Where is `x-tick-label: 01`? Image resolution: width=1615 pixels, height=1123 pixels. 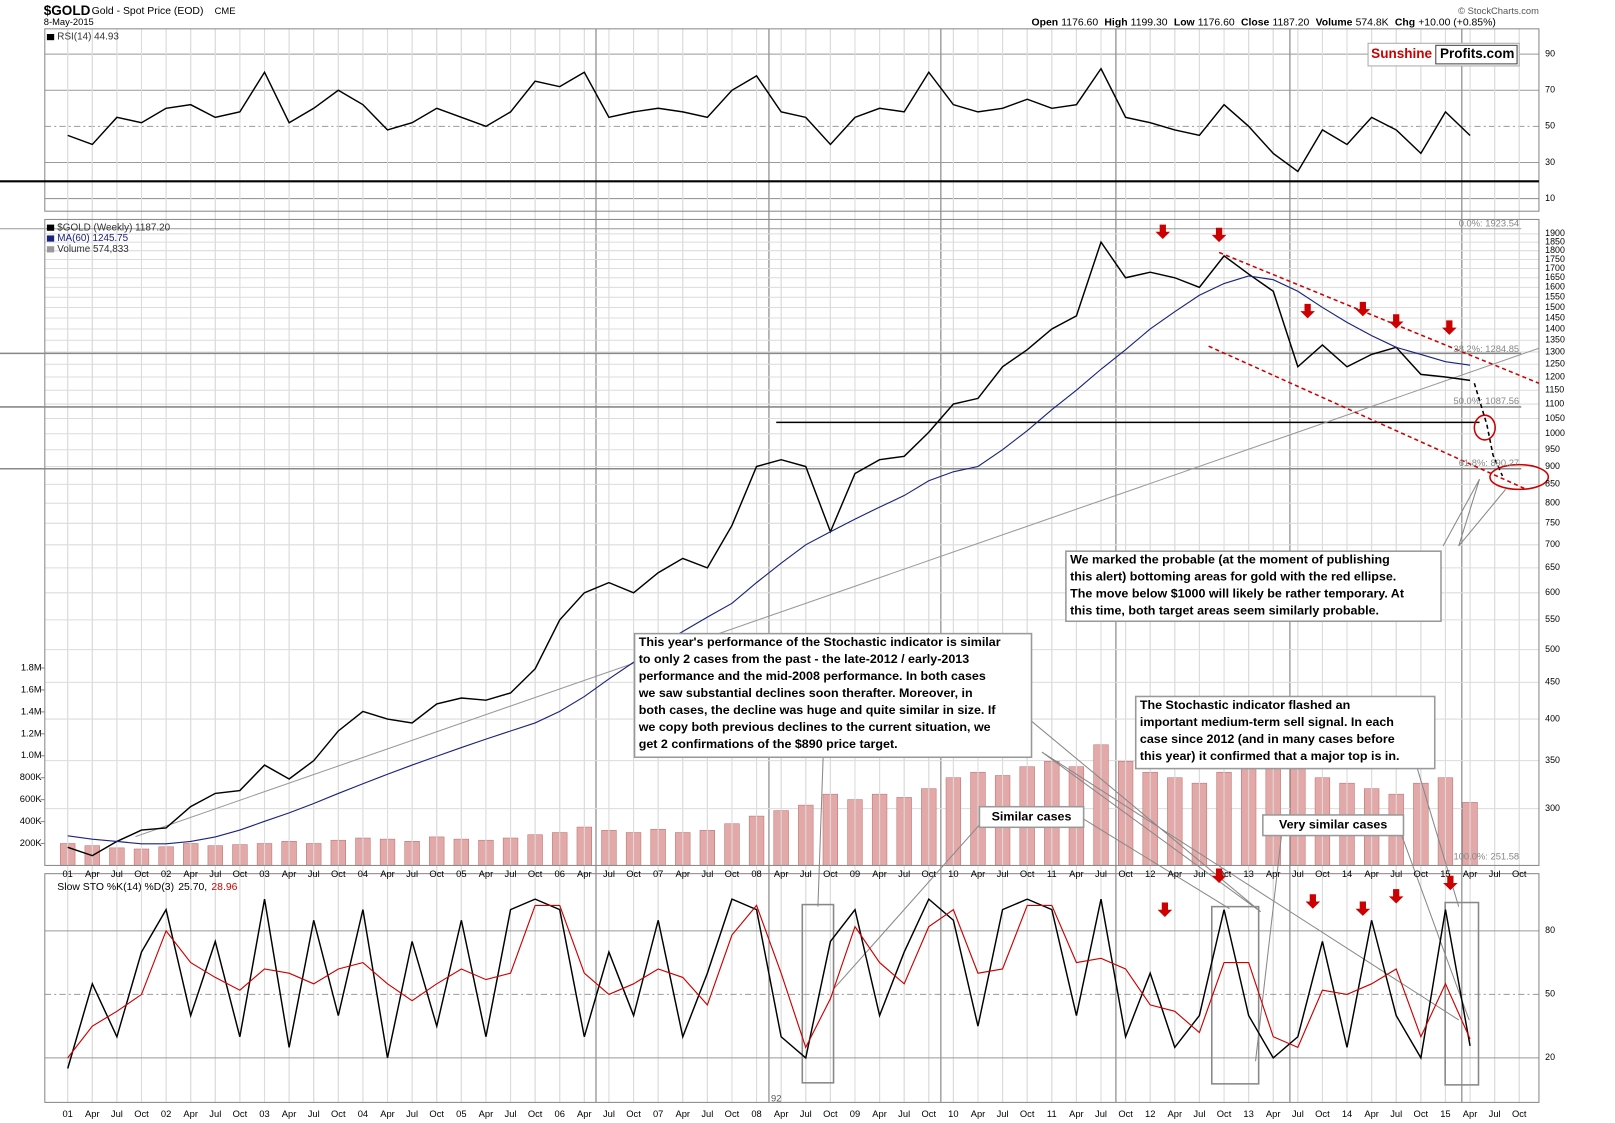
x-tick-label: 01 is located at coordinates (67, 874).